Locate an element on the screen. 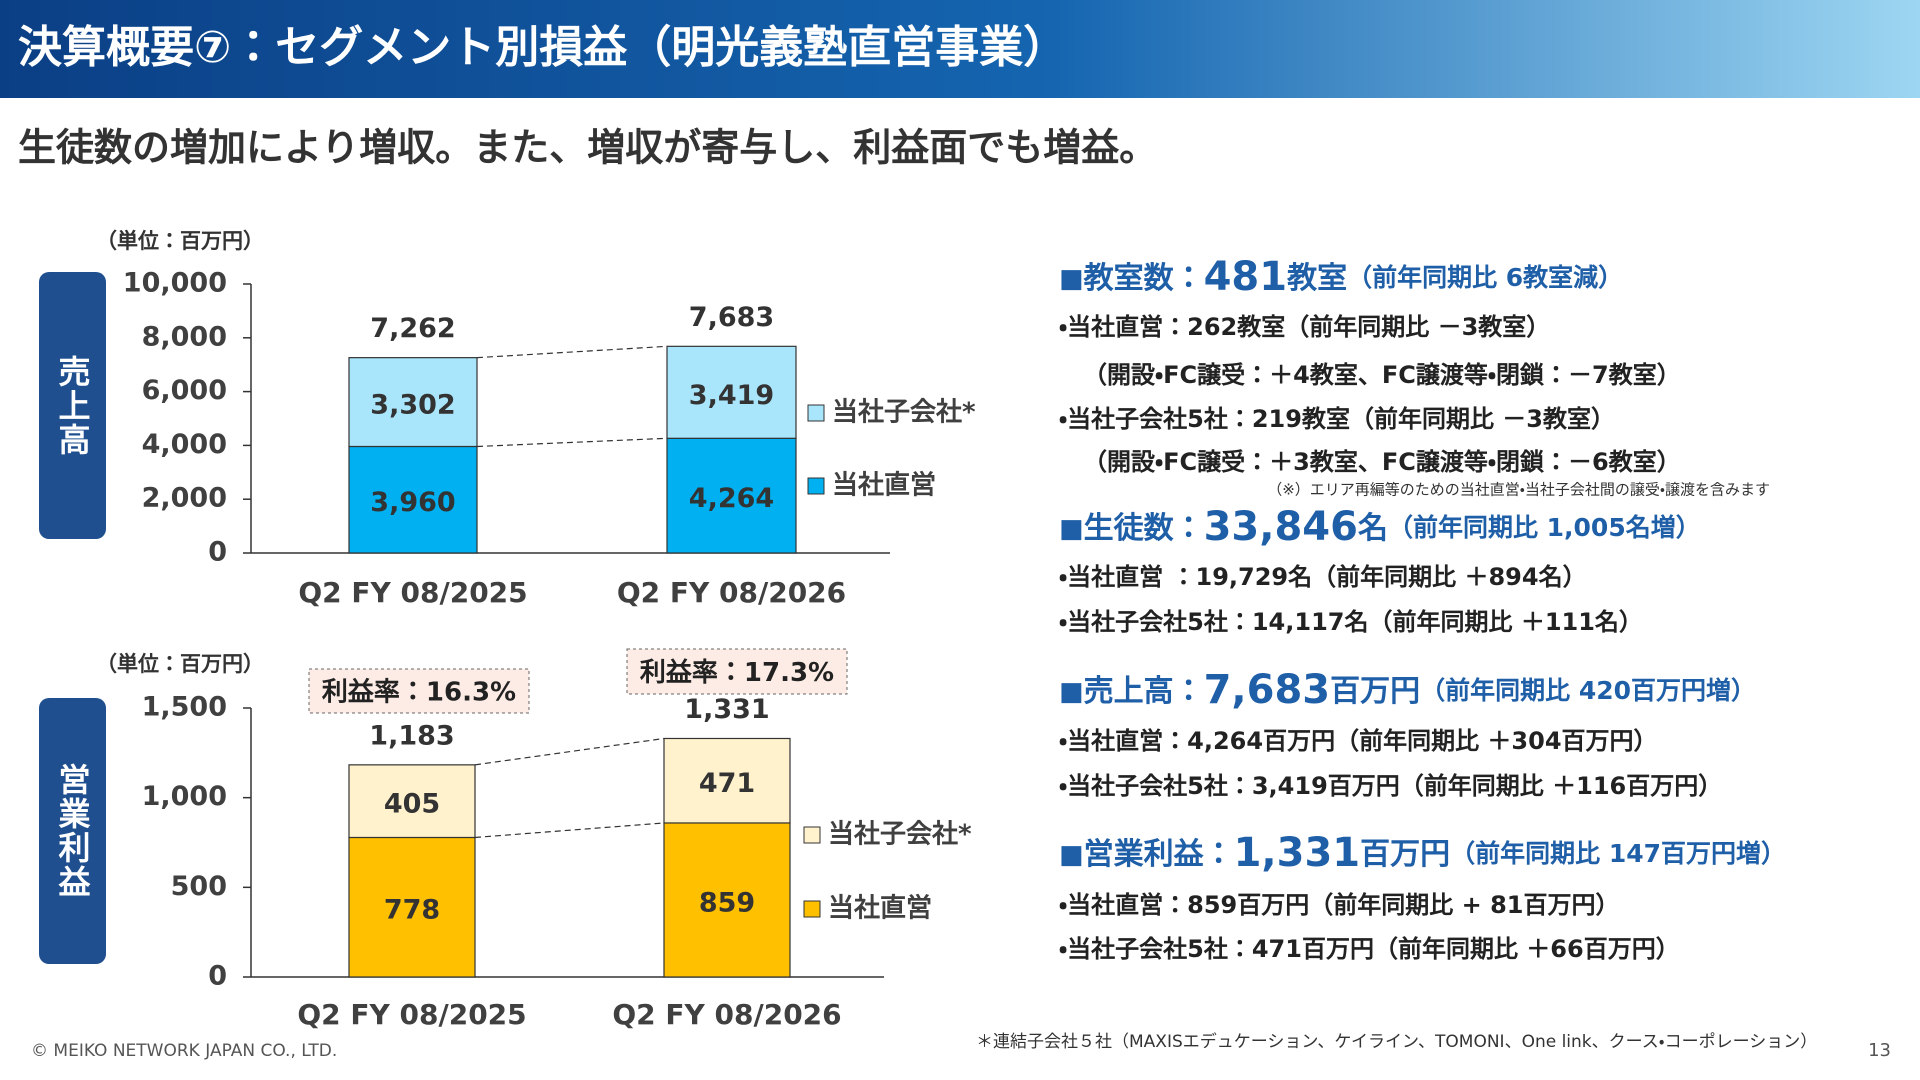 The image size is (1920, 1080). annotation: 利益率：17.3% is located at coordinates (737, 672).